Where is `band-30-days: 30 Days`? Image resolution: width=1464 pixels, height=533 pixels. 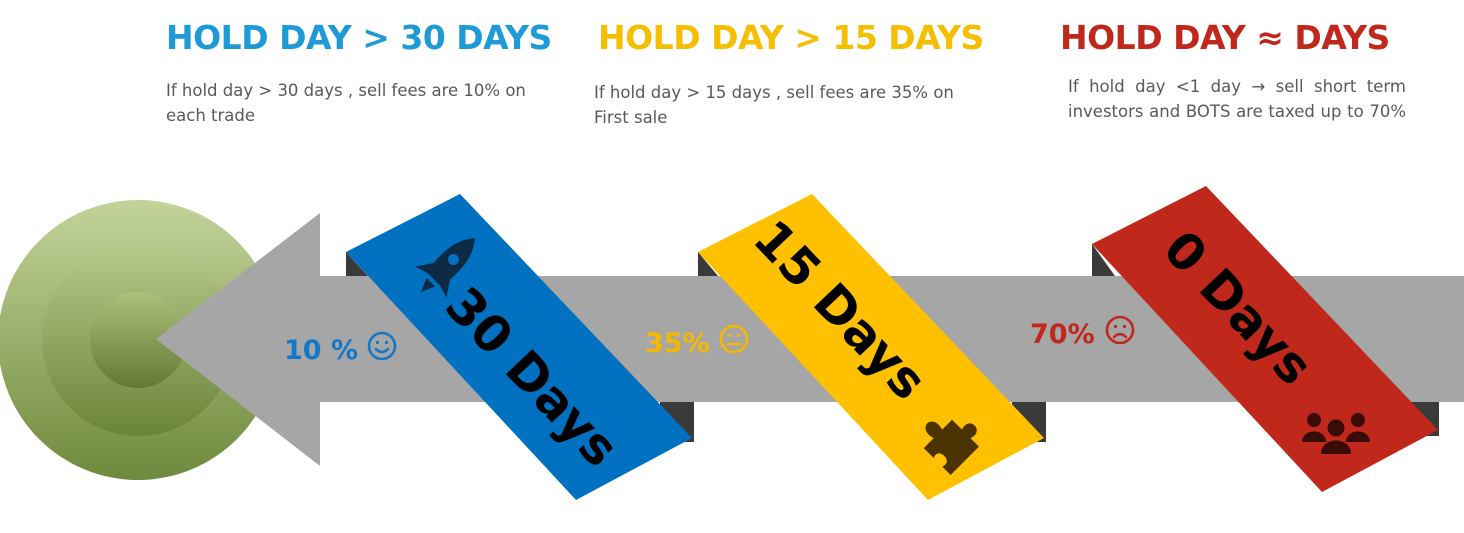 band-30-days: 30 Days is located at coordinates (519, 347).